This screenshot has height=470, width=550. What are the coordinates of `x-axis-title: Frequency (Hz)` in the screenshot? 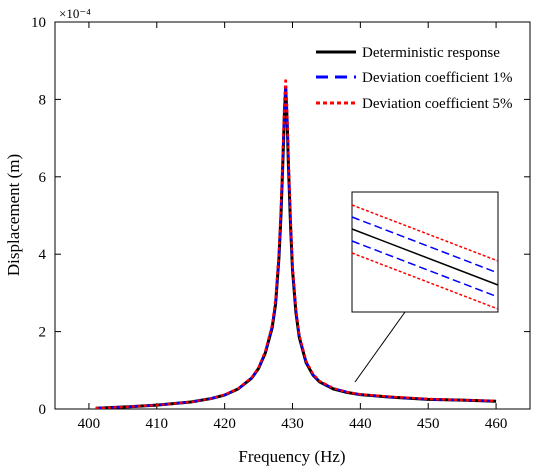 It's located at (291, 456).